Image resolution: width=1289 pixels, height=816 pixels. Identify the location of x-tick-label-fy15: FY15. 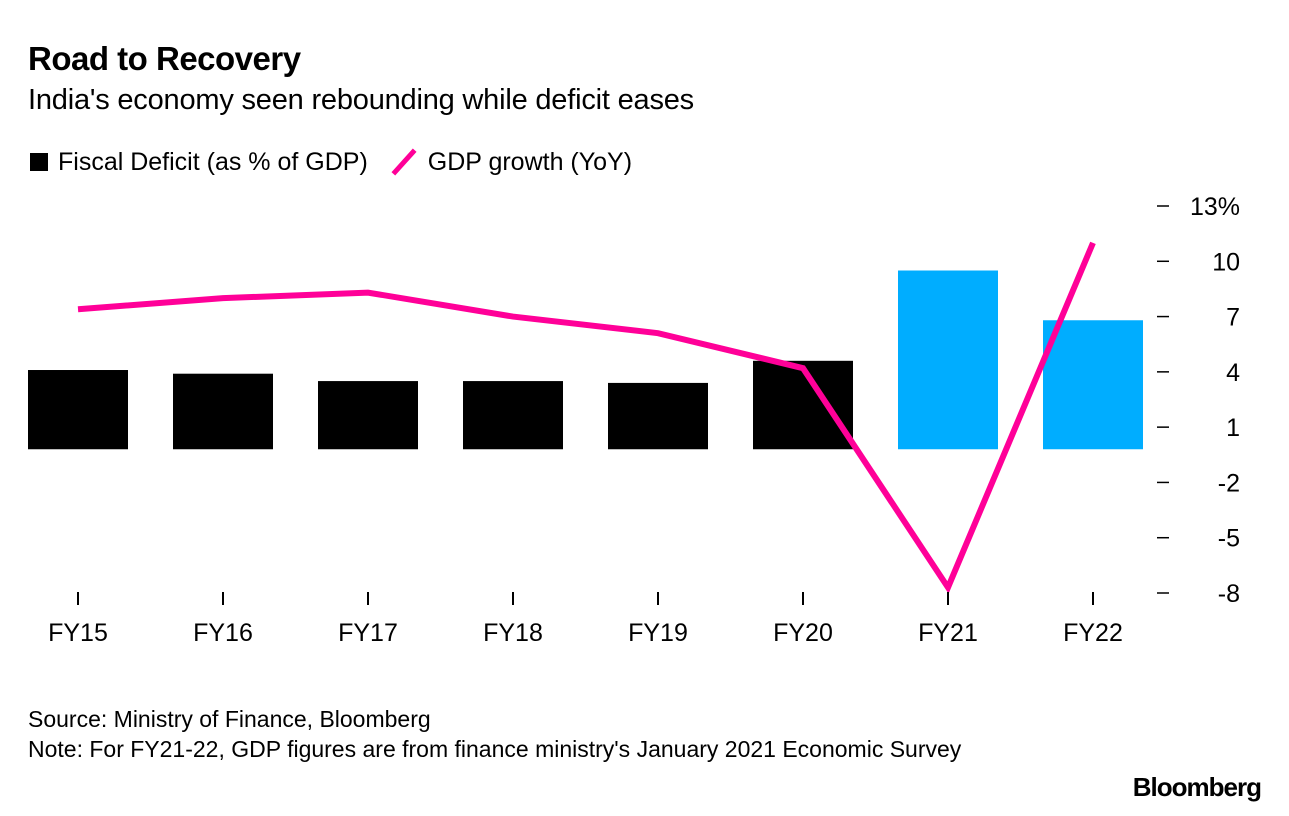
(78, 633).